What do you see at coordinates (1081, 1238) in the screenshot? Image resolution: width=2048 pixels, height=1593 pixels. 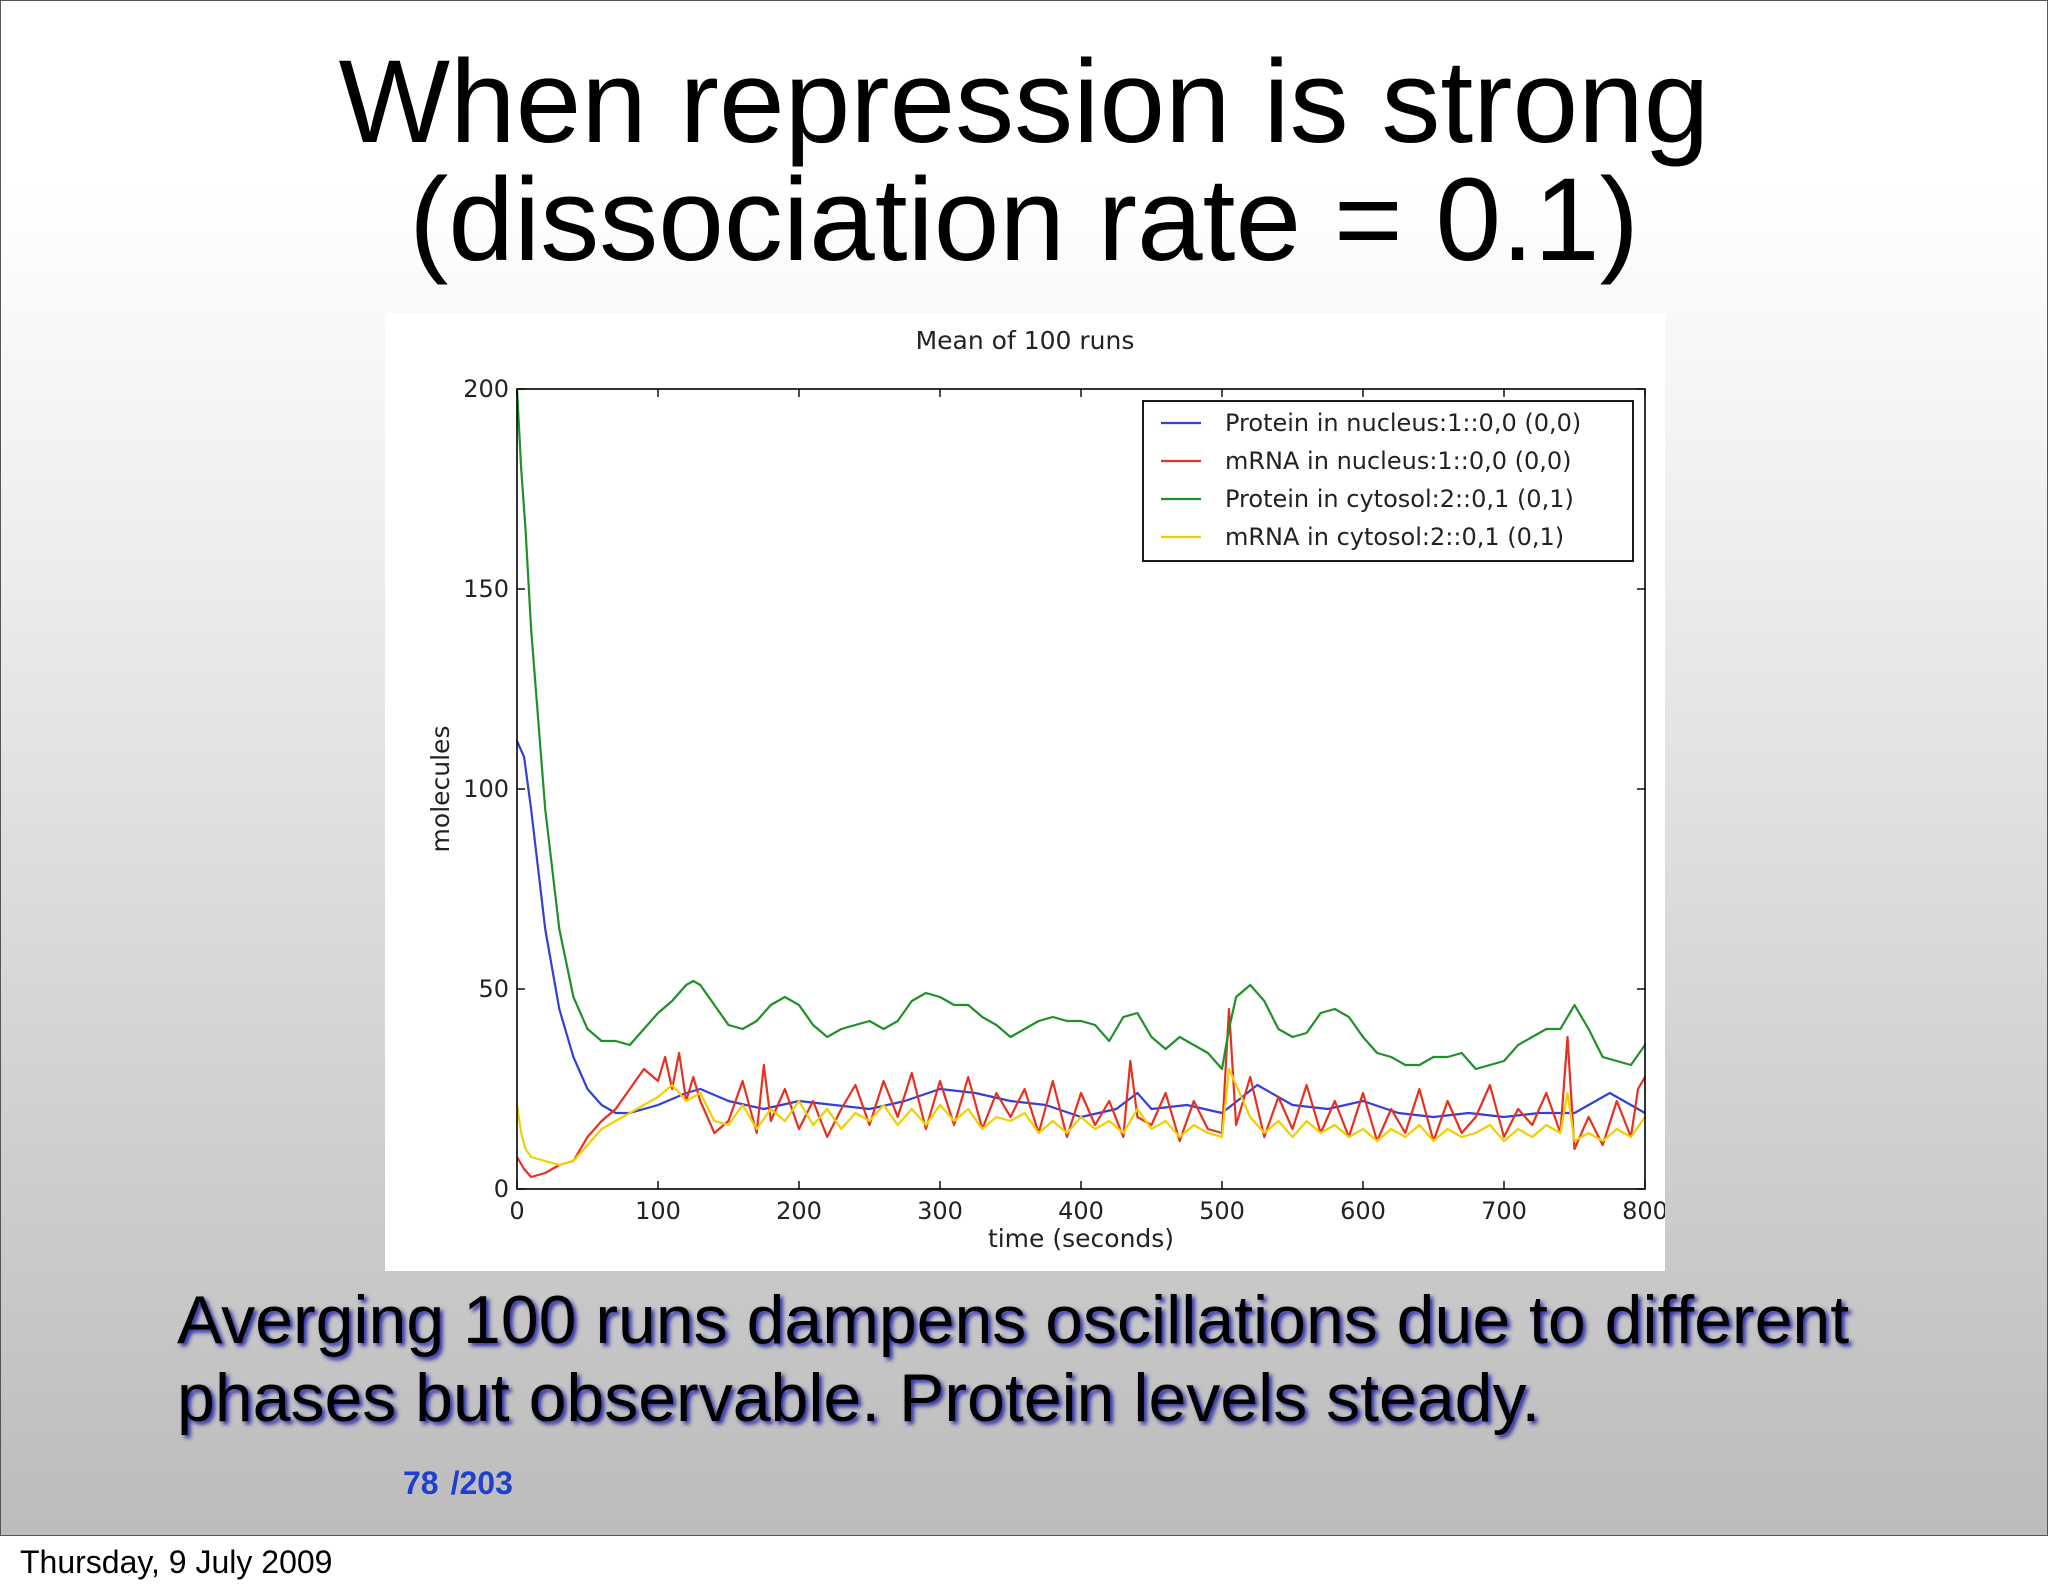 I see `x-axis-label: time (seconds)` at bounding box center [1081, 1238].